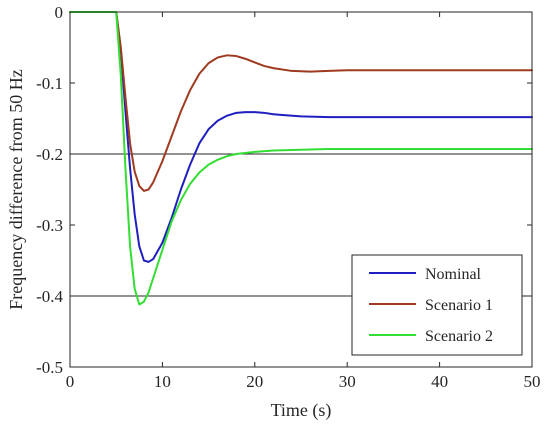 This screenshot has height=431, width=550. Describe the element at coordinates (49, 83) in the screenshot. I see `y-tick-label: -0.1` at that location.